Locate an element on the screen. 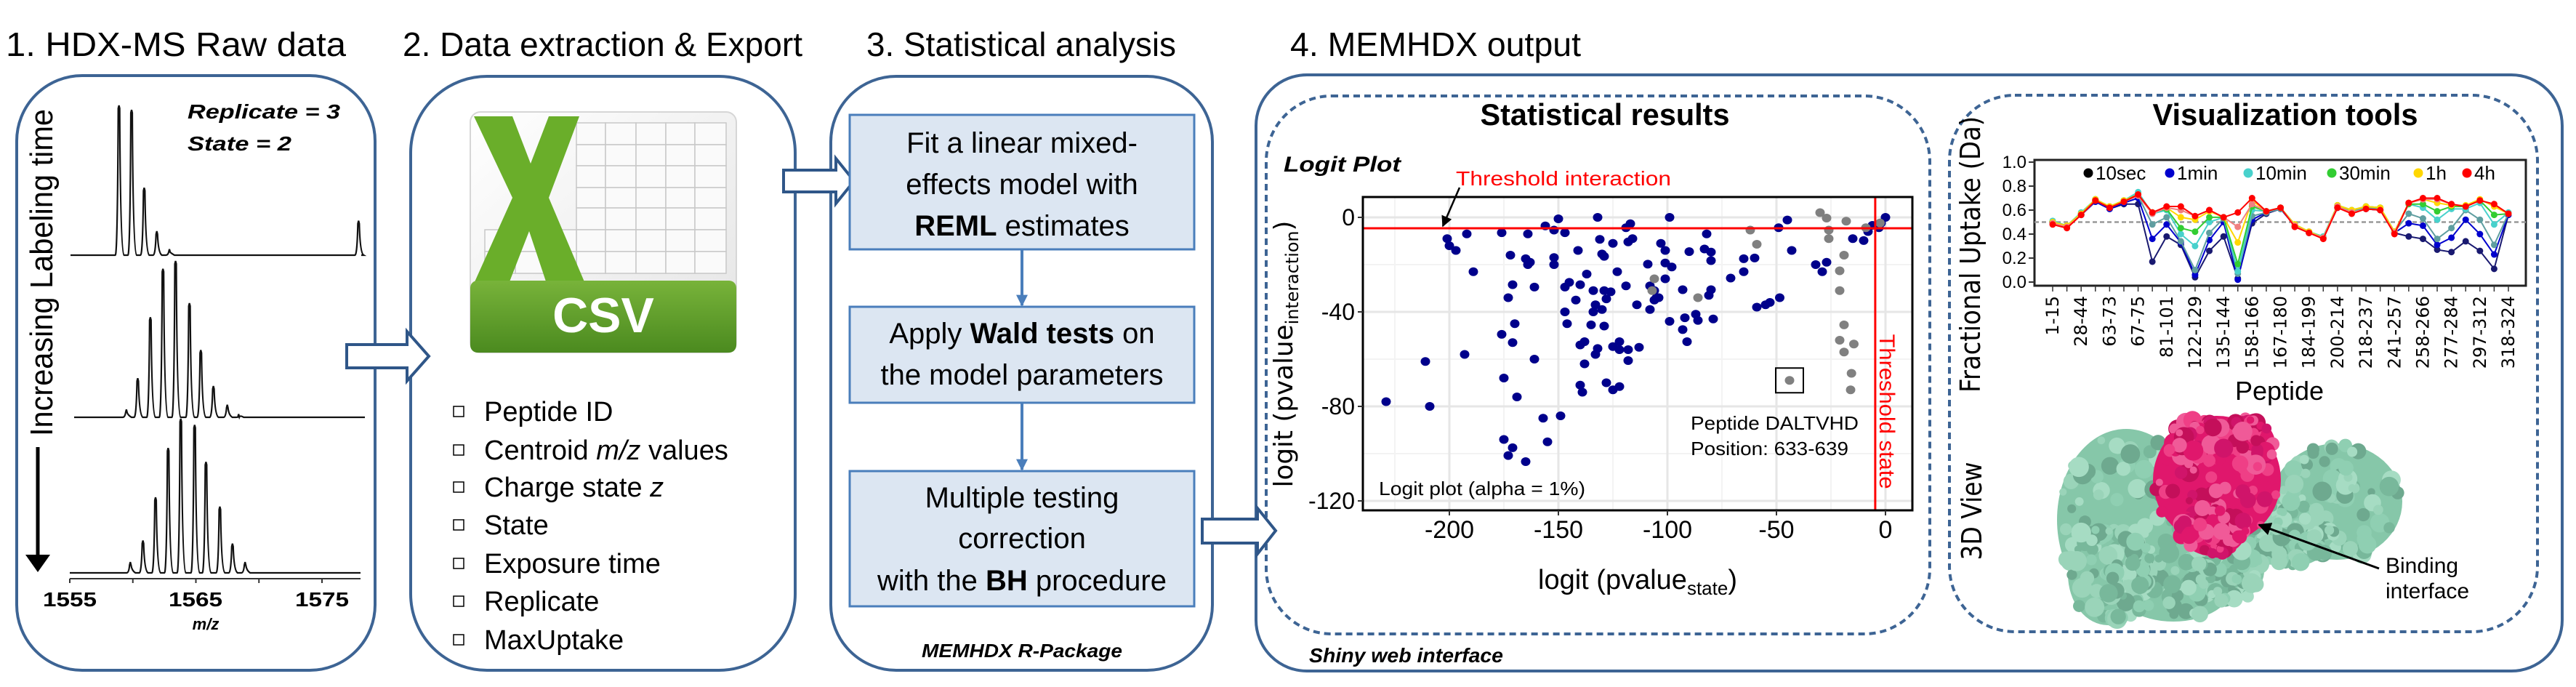 The width and height of the screenshot is (2576, 687). y-tick-label: -80 is located at coordinates (1338, 406).